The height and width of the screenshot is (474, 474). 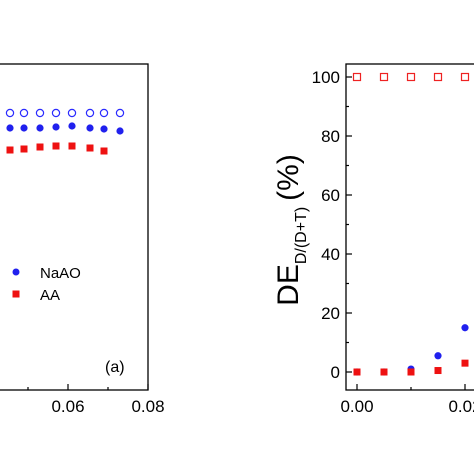 I want to click on right-x-tick-label-0: 0.00, so click(x=356, y=406).